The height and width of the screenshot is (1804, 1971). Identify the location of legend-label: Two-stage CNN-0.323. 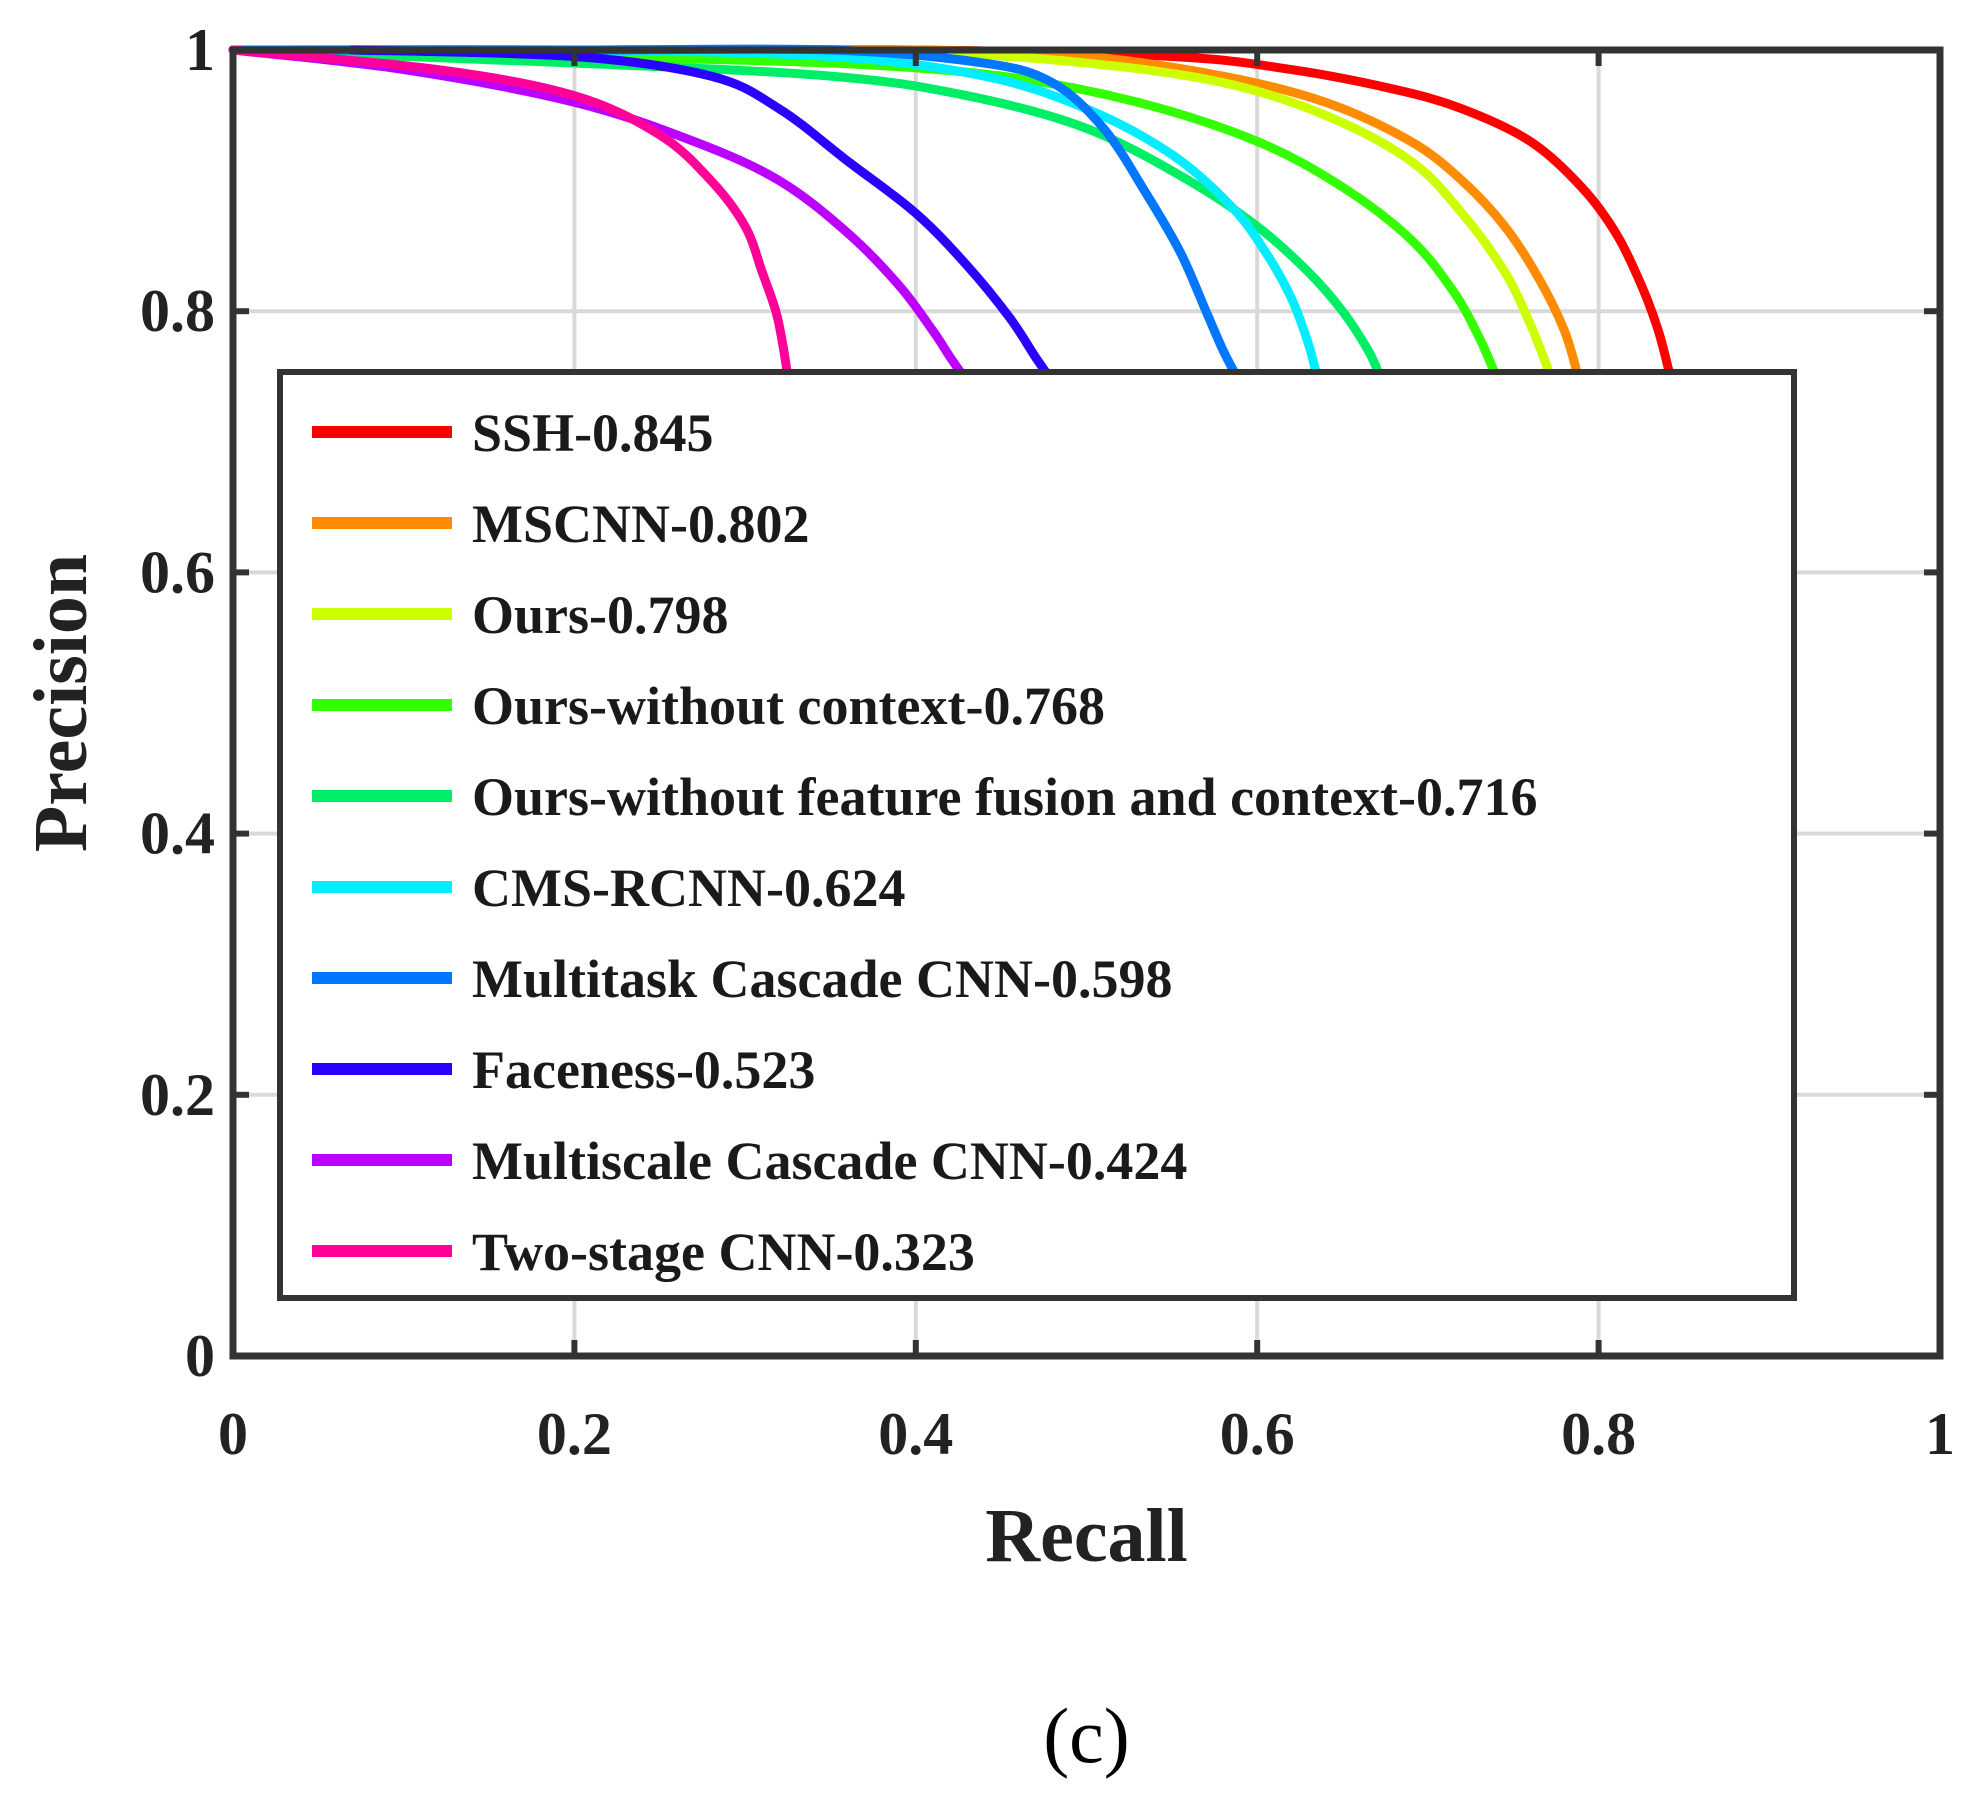
(723, 1252).